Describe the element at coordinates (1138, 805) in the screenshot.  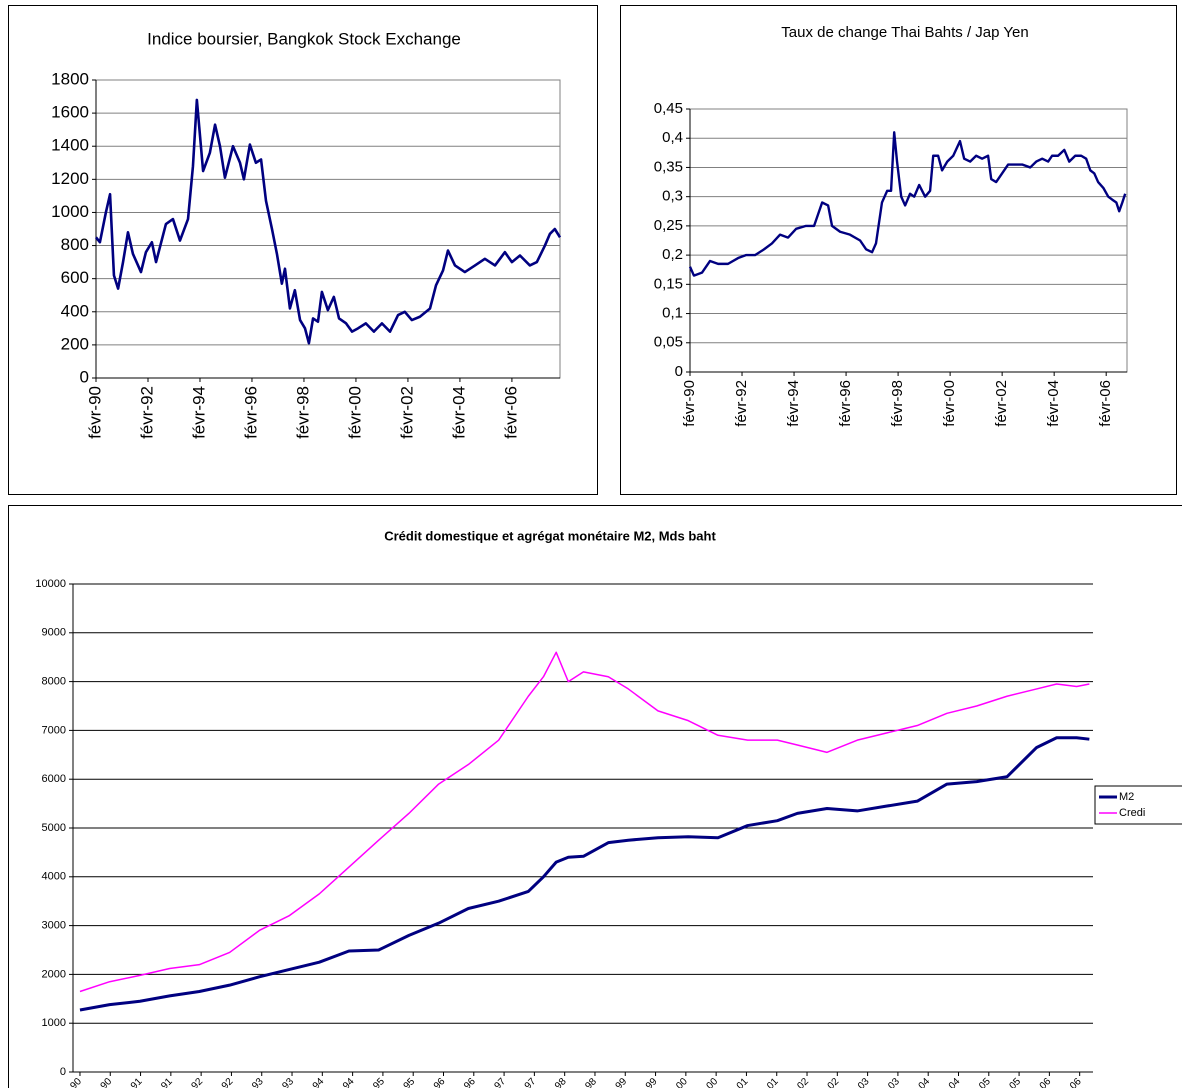
I see `legend-box` at that location.